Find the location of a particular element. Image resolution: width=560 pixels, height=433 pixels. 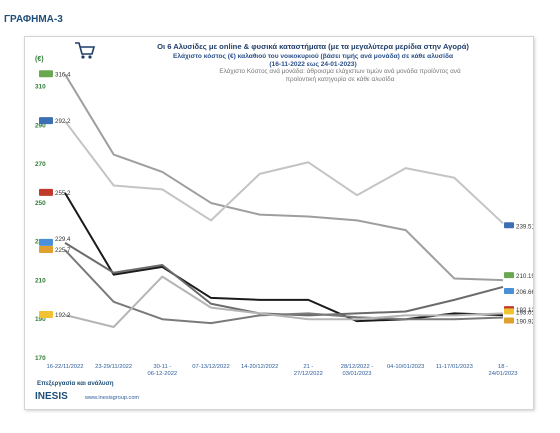

x-tick-label: 18 -24/01/2023 is located at coordinates (502, 370).